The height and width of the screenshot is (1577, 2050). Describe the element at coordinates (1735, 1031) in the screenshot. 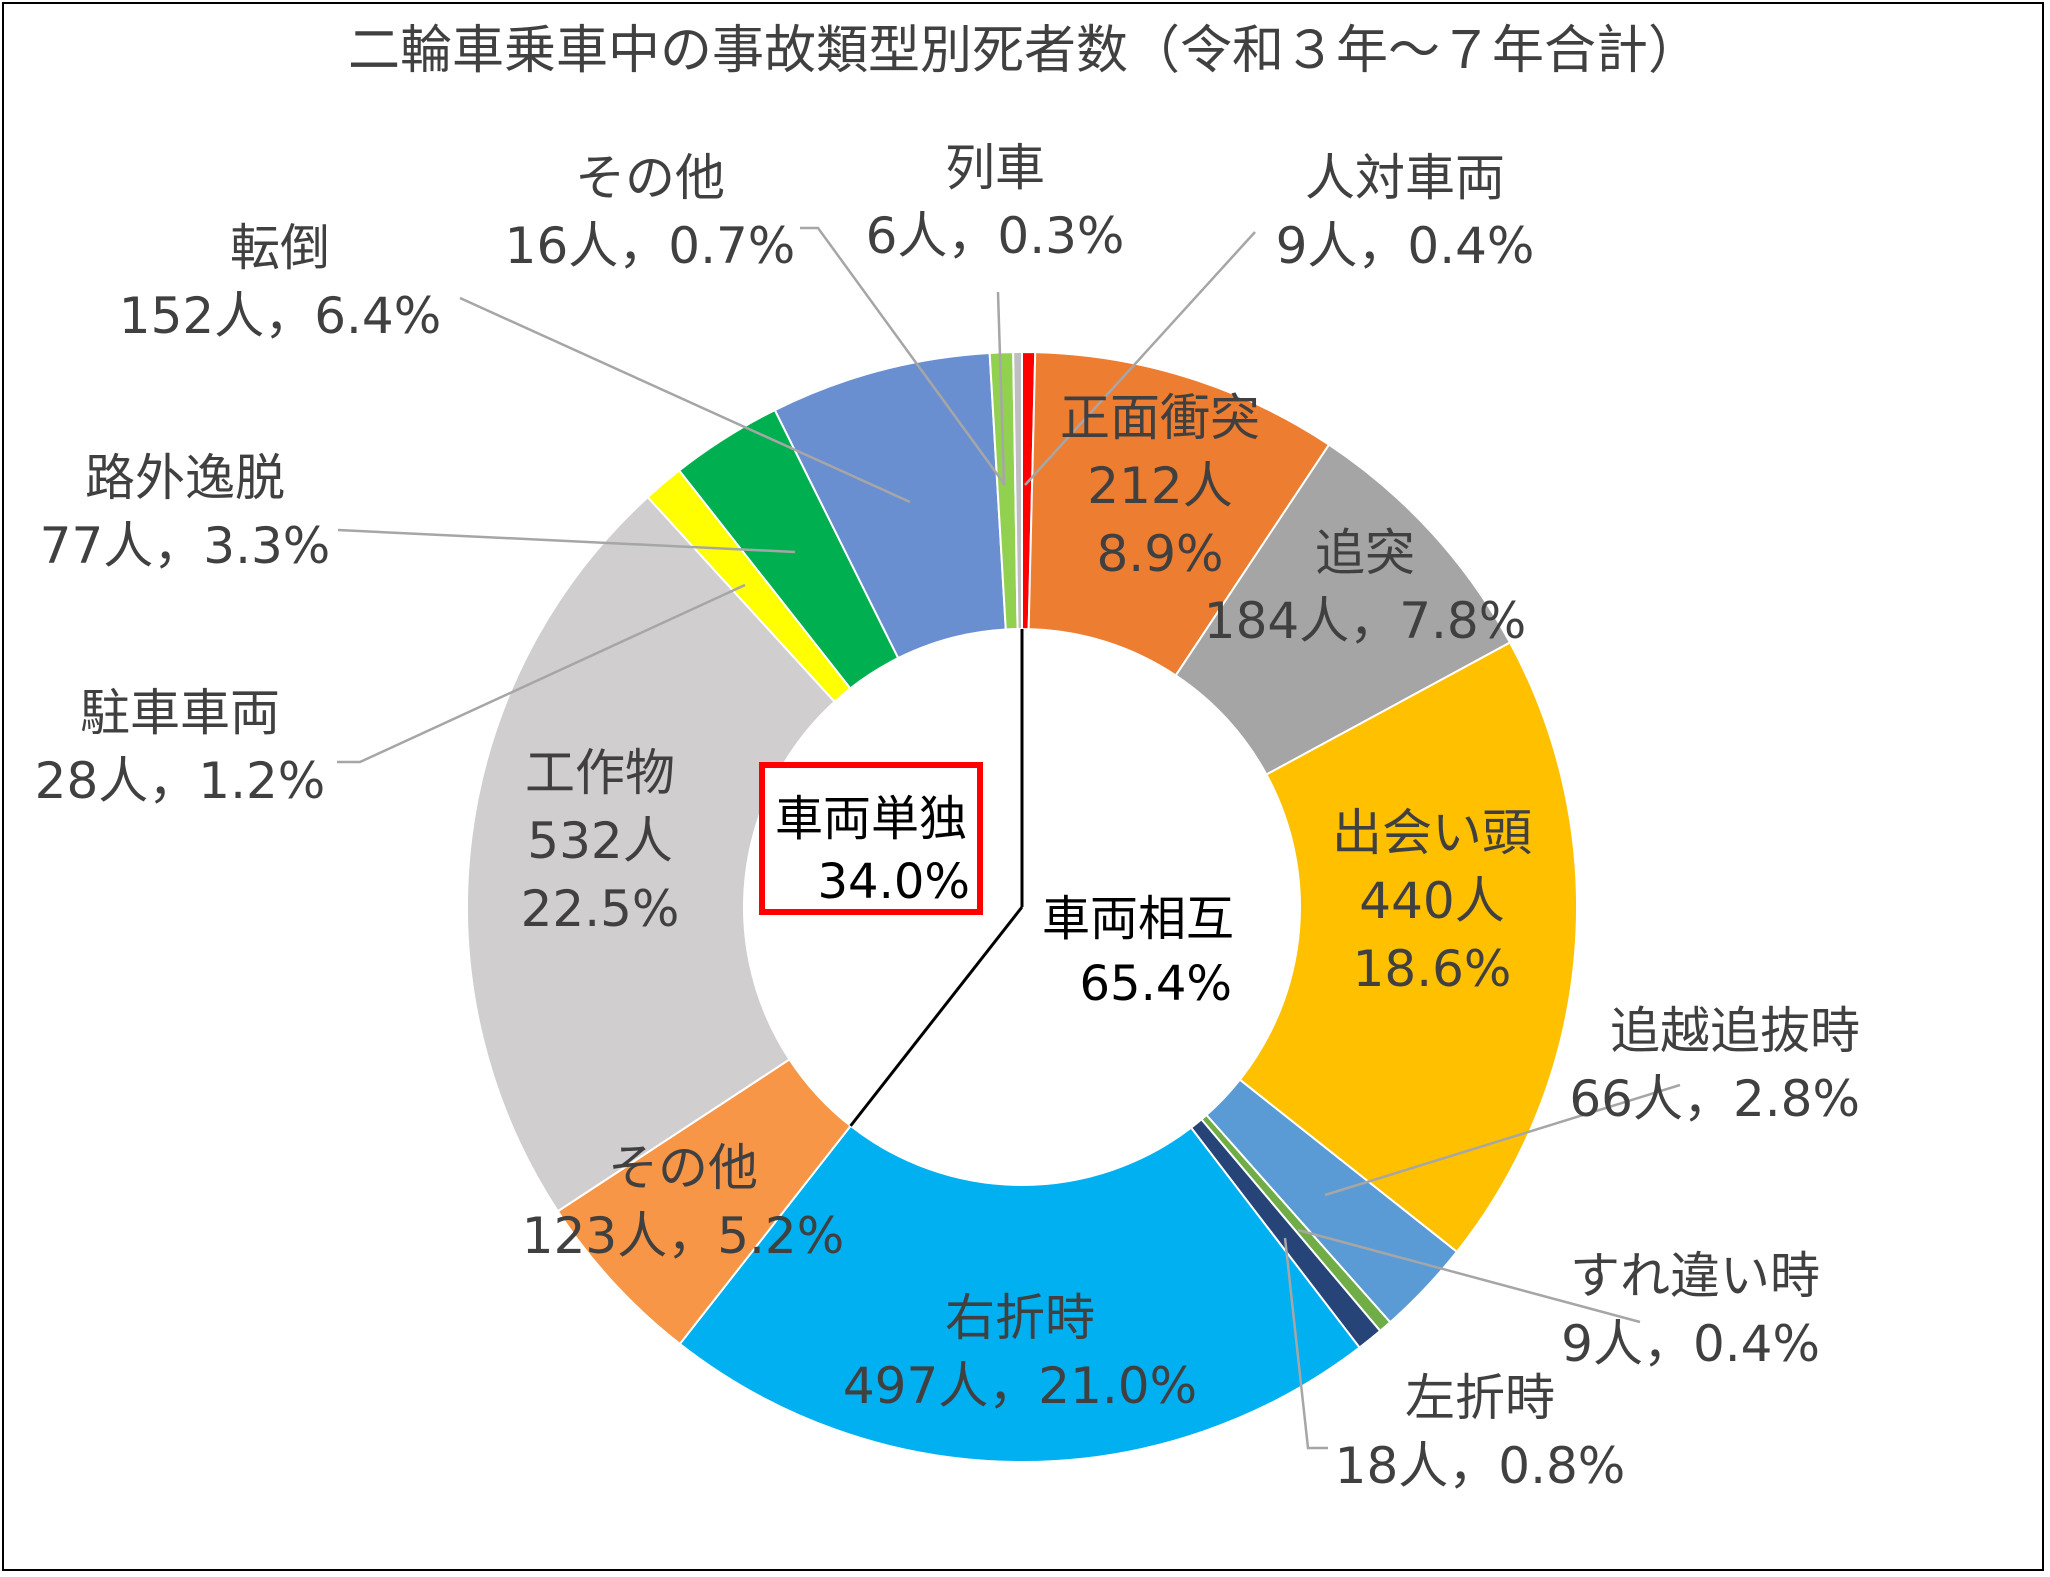

I see `slice-label-name-4: 追越追抜時` at that location.